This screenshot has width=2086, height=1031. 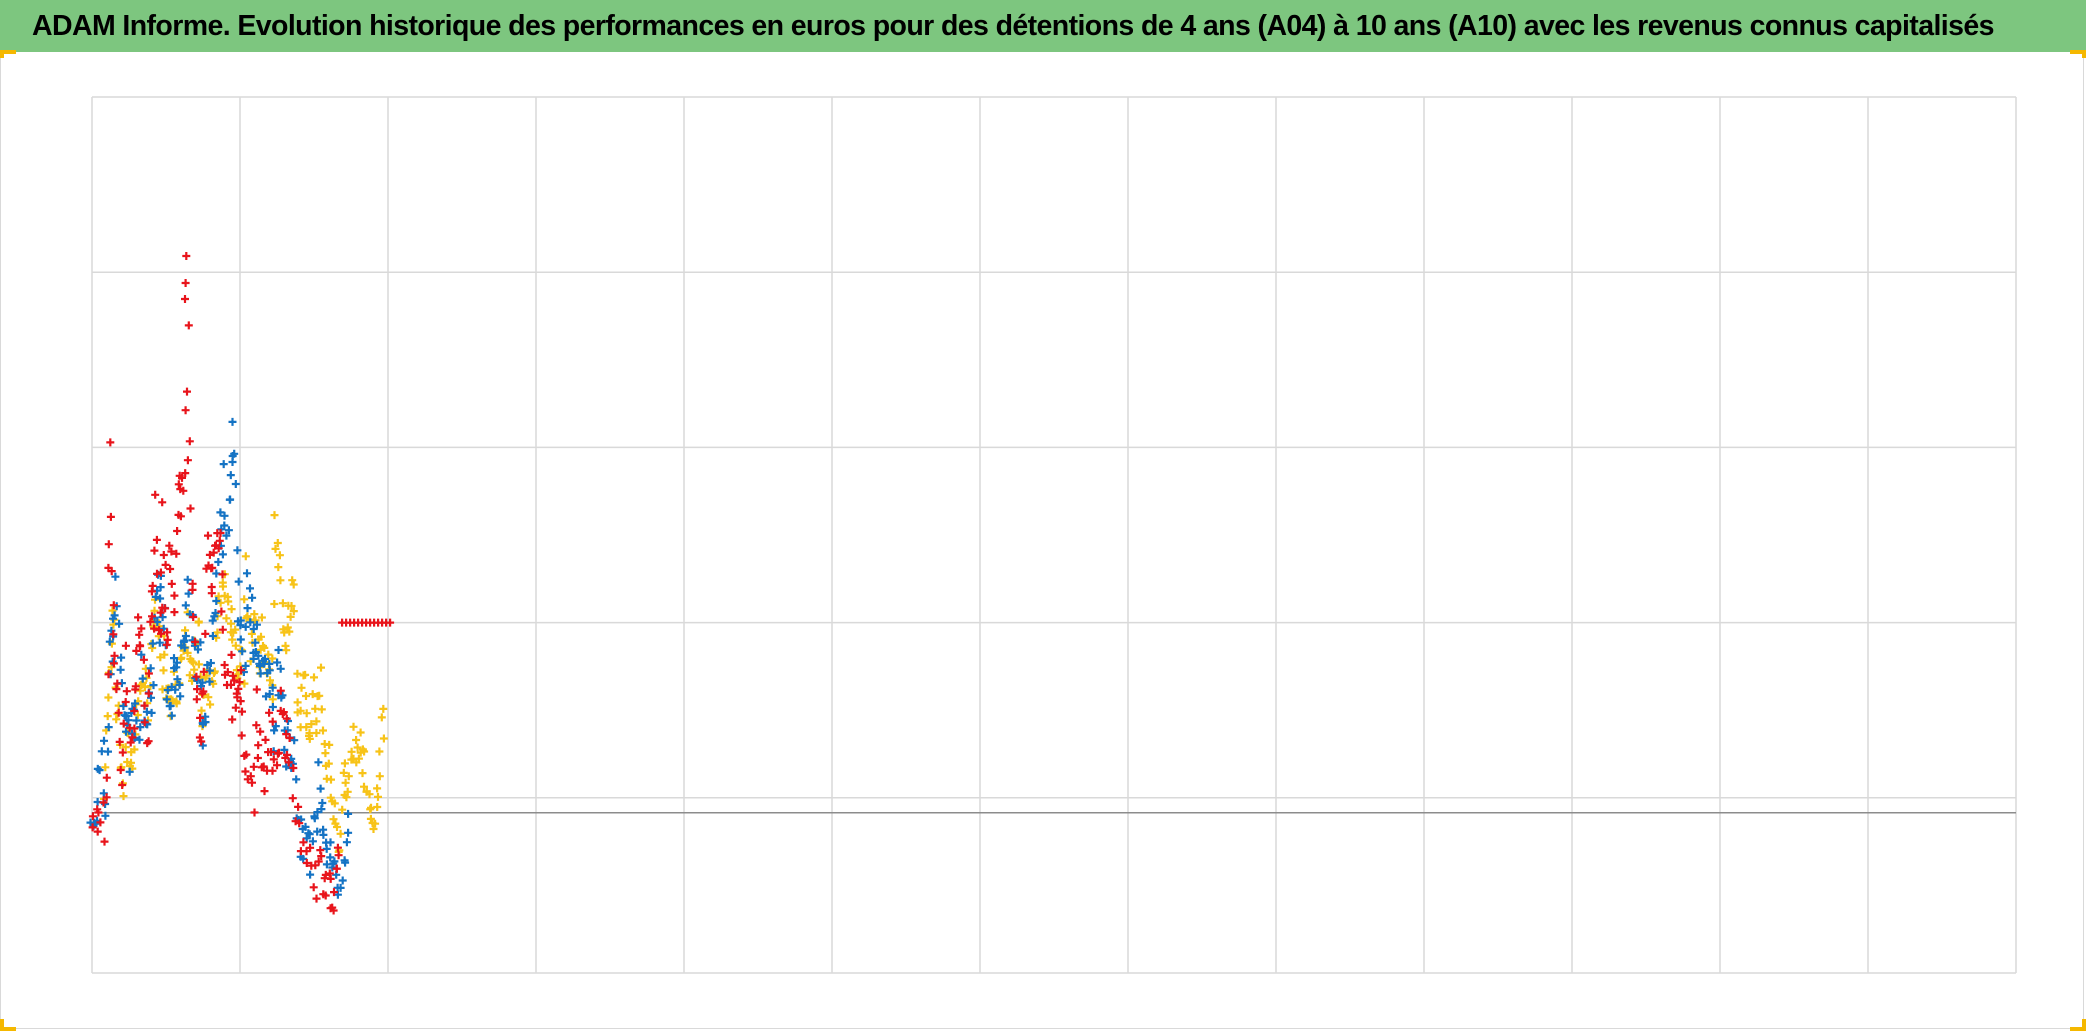 I want to click on corner-accent-top-left-v, so click(x=2, y=54).